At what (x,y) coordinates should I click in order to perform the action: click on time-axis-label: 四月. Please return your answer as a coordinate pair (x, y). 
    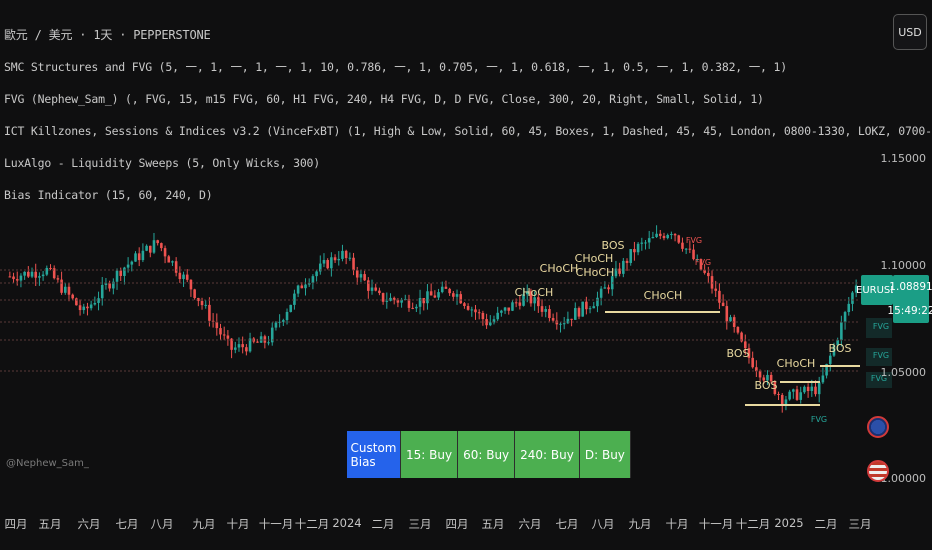
    Looking at the image, I should click on (16, 524).